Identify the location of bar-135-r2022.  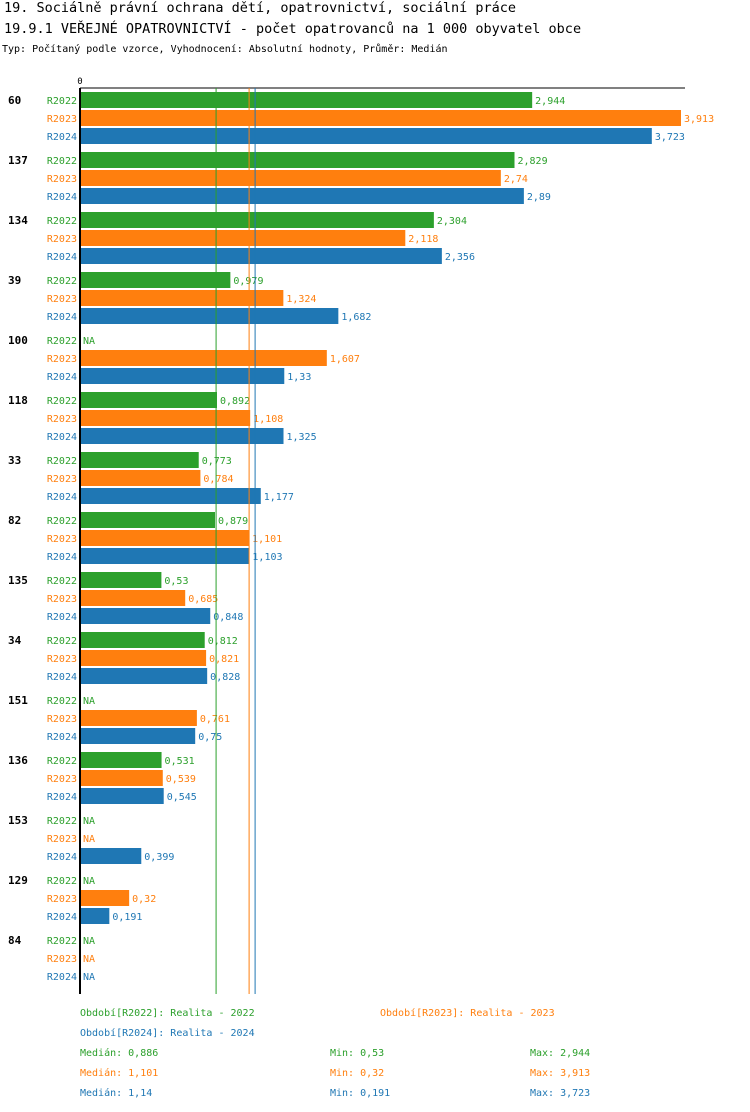
(121, 580).